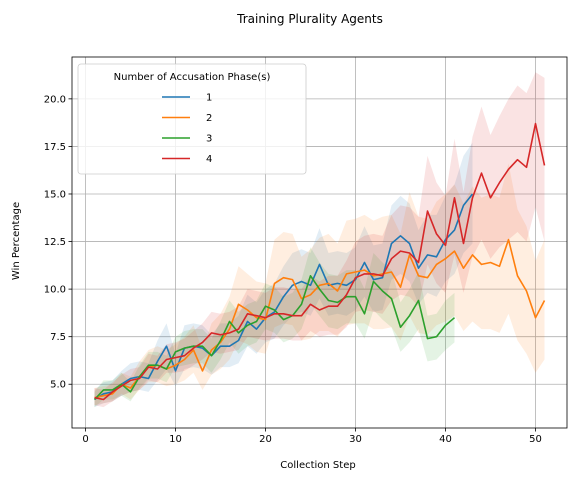  I want to click on y-axis: 5.0 7.5 10.0 12.5 15.0 17.5 20.0, so click(58, 242).